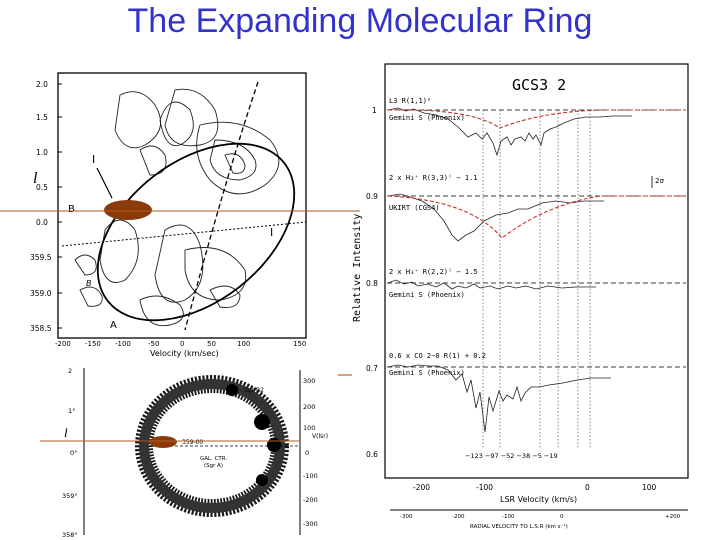 Image resolution: width=720 pixels, height=540 pixels. What do you see at coordinates (519, 526) in the screenshot?
I see `secondary-x-label: RADIAL VELOCITY TO L.S.R (km s⁻¹)` at bounding box center [519, 526].